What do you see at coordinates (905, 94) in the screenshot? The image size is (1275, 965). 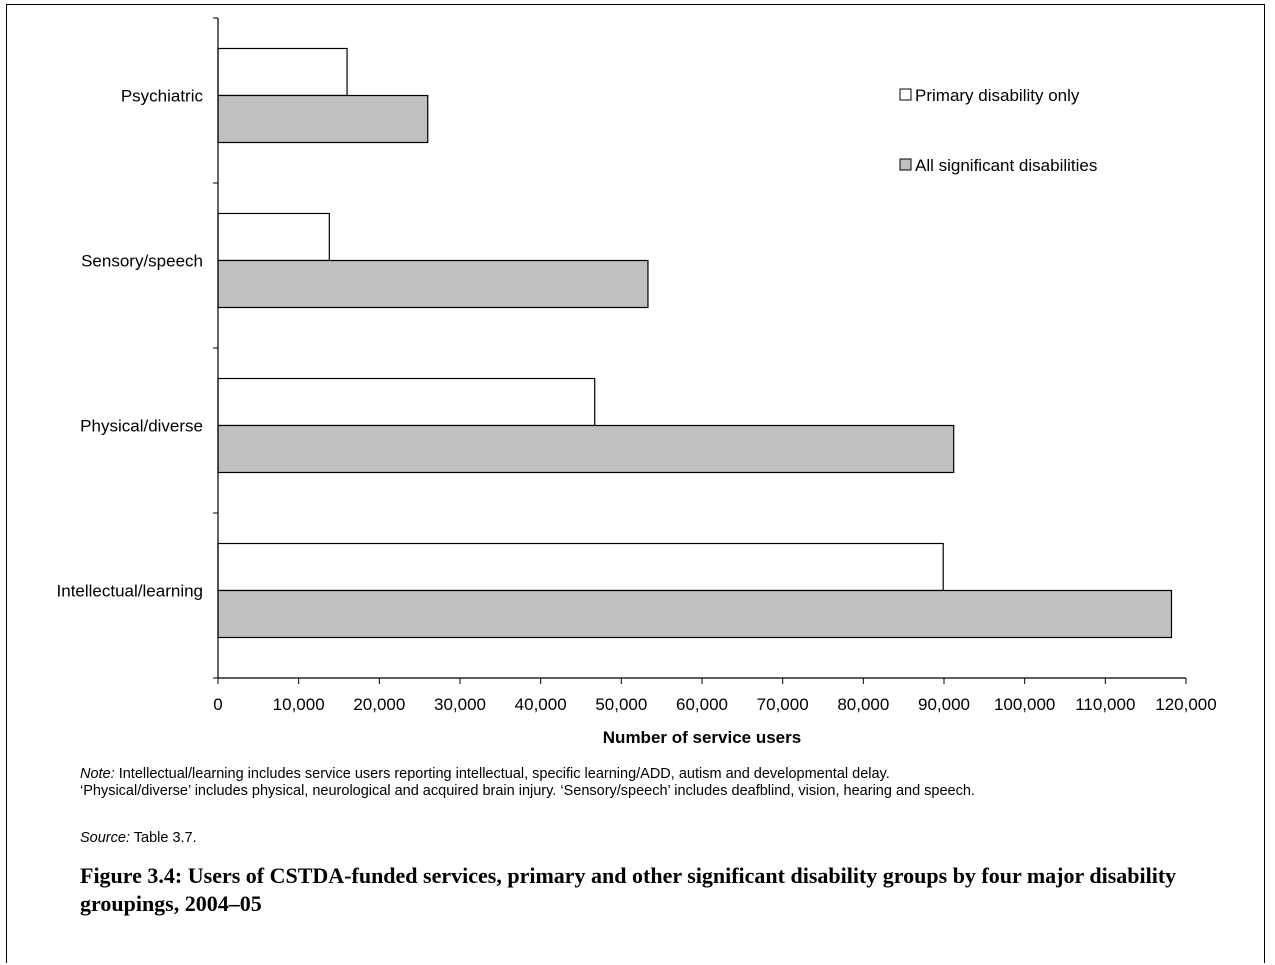 I see `legend-swatch-primary` at bounding box center [905, 94].